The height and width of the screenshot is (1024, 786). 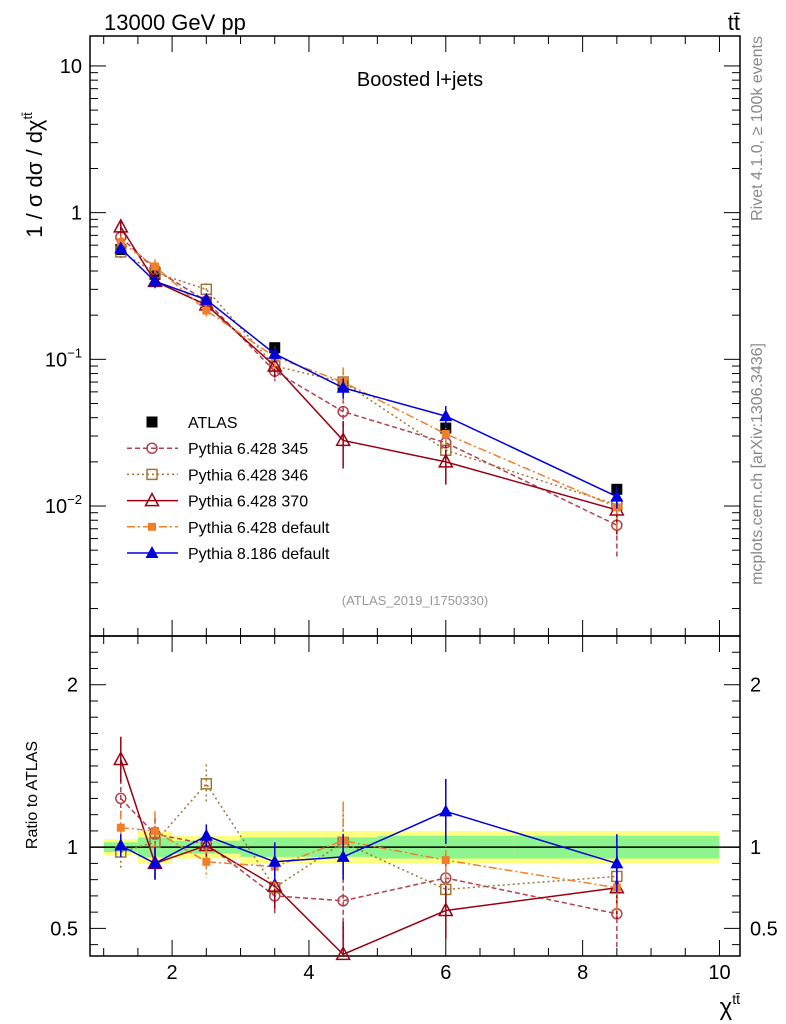 What do you see at coordinates (308, 973) in the screenshot?
I see `x-tick-label: 4` at bounding box center [308, 973].